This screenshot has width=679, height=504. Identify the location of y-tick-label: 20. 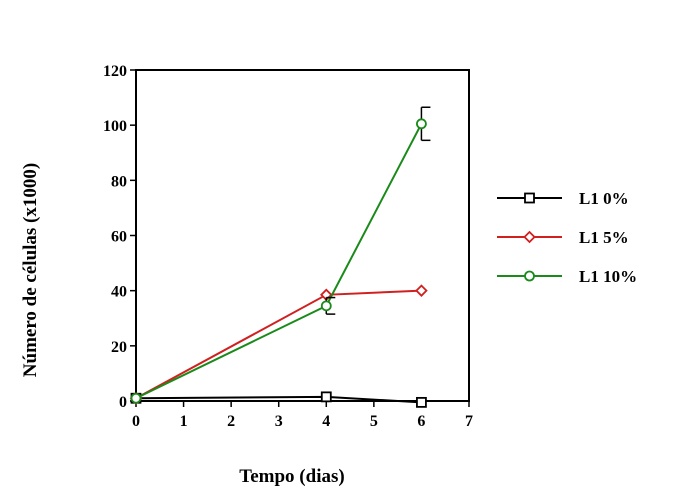
(119, 347).